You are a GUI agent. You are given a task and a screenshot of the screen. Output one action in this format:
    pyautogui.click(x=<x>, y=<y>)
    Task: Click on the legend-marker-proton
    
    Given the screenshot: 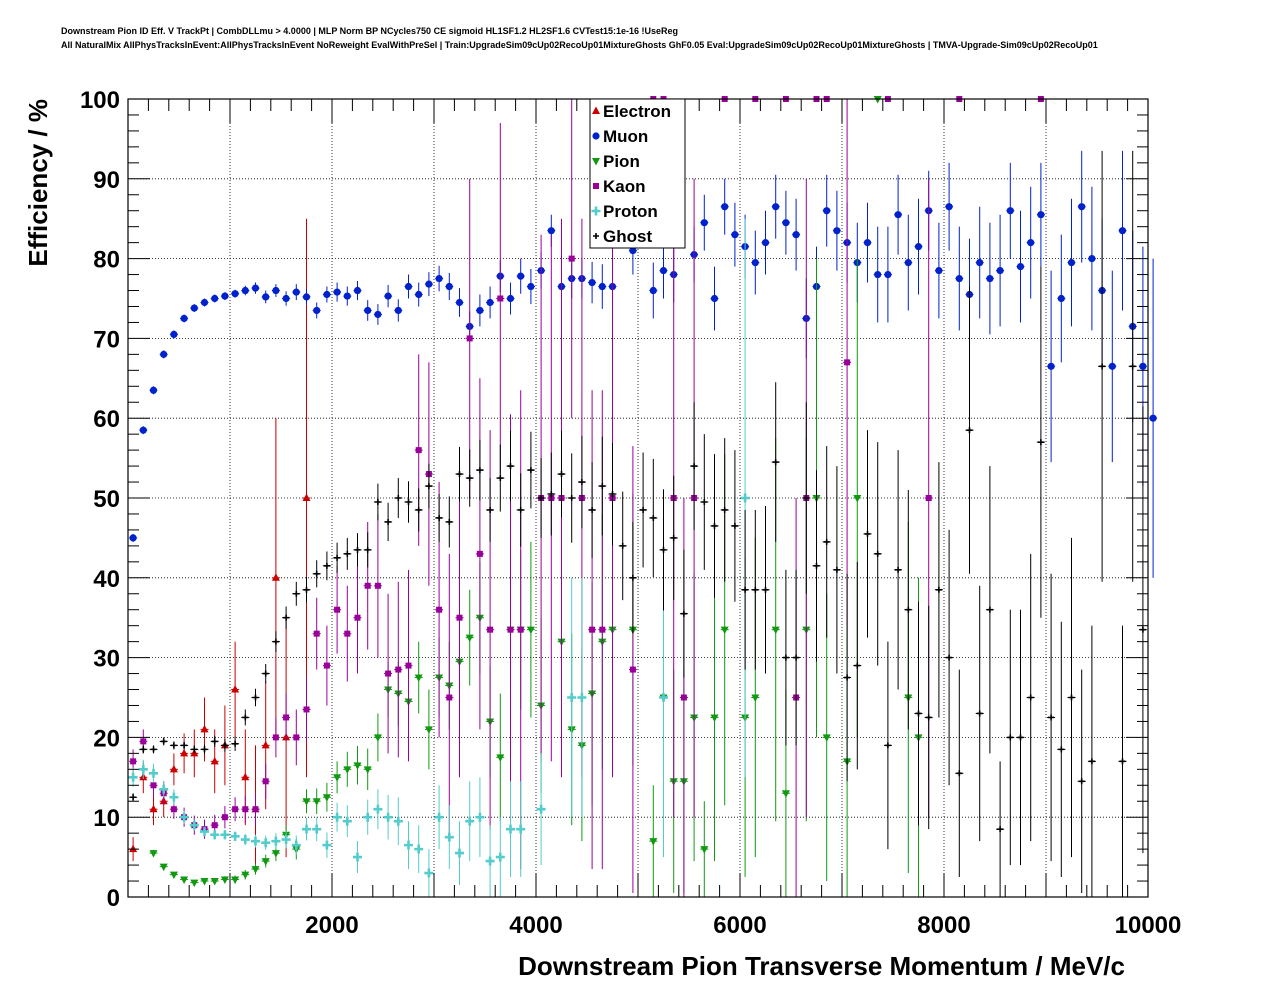 What is the action you would take?
    pyautogui.click(x=596, y=211)
    